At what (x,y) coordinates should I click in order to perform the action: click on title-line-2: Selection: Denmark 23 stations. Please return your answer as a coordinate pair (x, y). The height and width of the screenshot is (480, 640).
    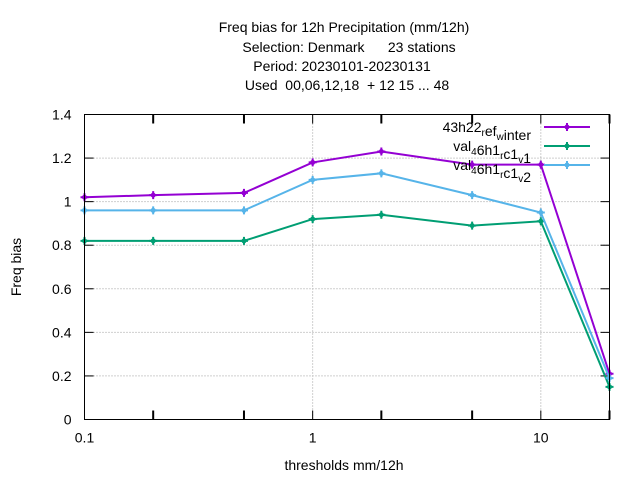
    Looking at the image, I should click on (348, 47).